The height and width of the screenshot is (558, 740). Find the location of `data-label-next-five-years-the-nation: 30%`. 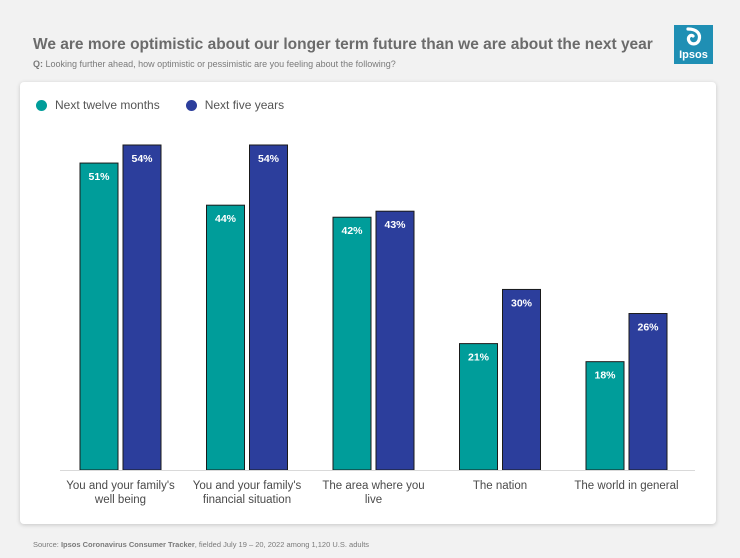

data-label-next-five-years-the-nation: 30% is located at coordinates (522, 303).